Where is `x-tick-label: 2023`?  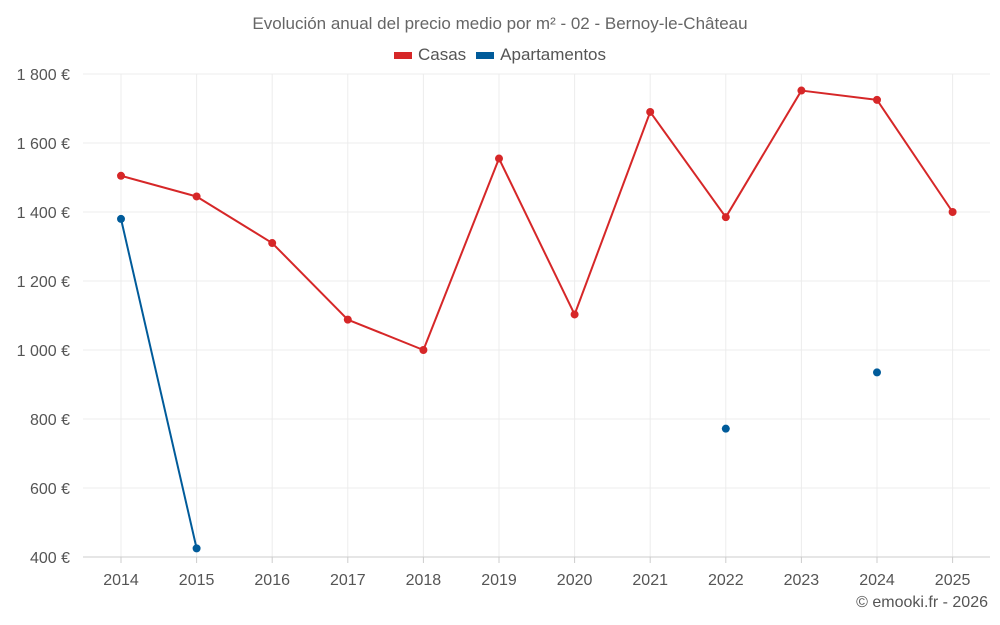 x-tick-label: 2023 is located at coordinates (802, 580).